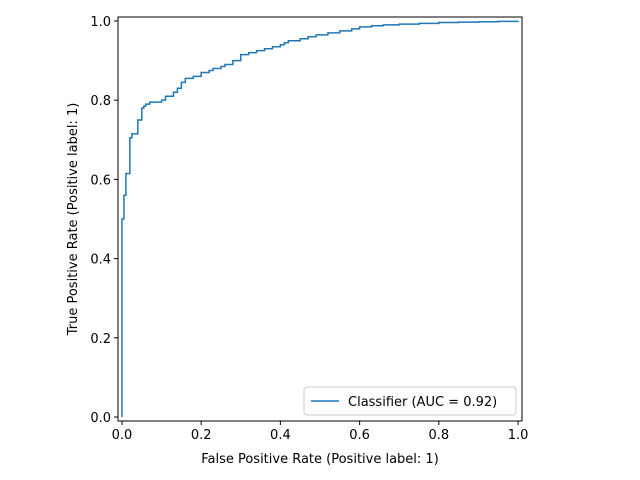  What do you see at coordinates (201, 435) in the screenshot?
I see `x-tick-label: 0.2` at bounding box center [201, 435].